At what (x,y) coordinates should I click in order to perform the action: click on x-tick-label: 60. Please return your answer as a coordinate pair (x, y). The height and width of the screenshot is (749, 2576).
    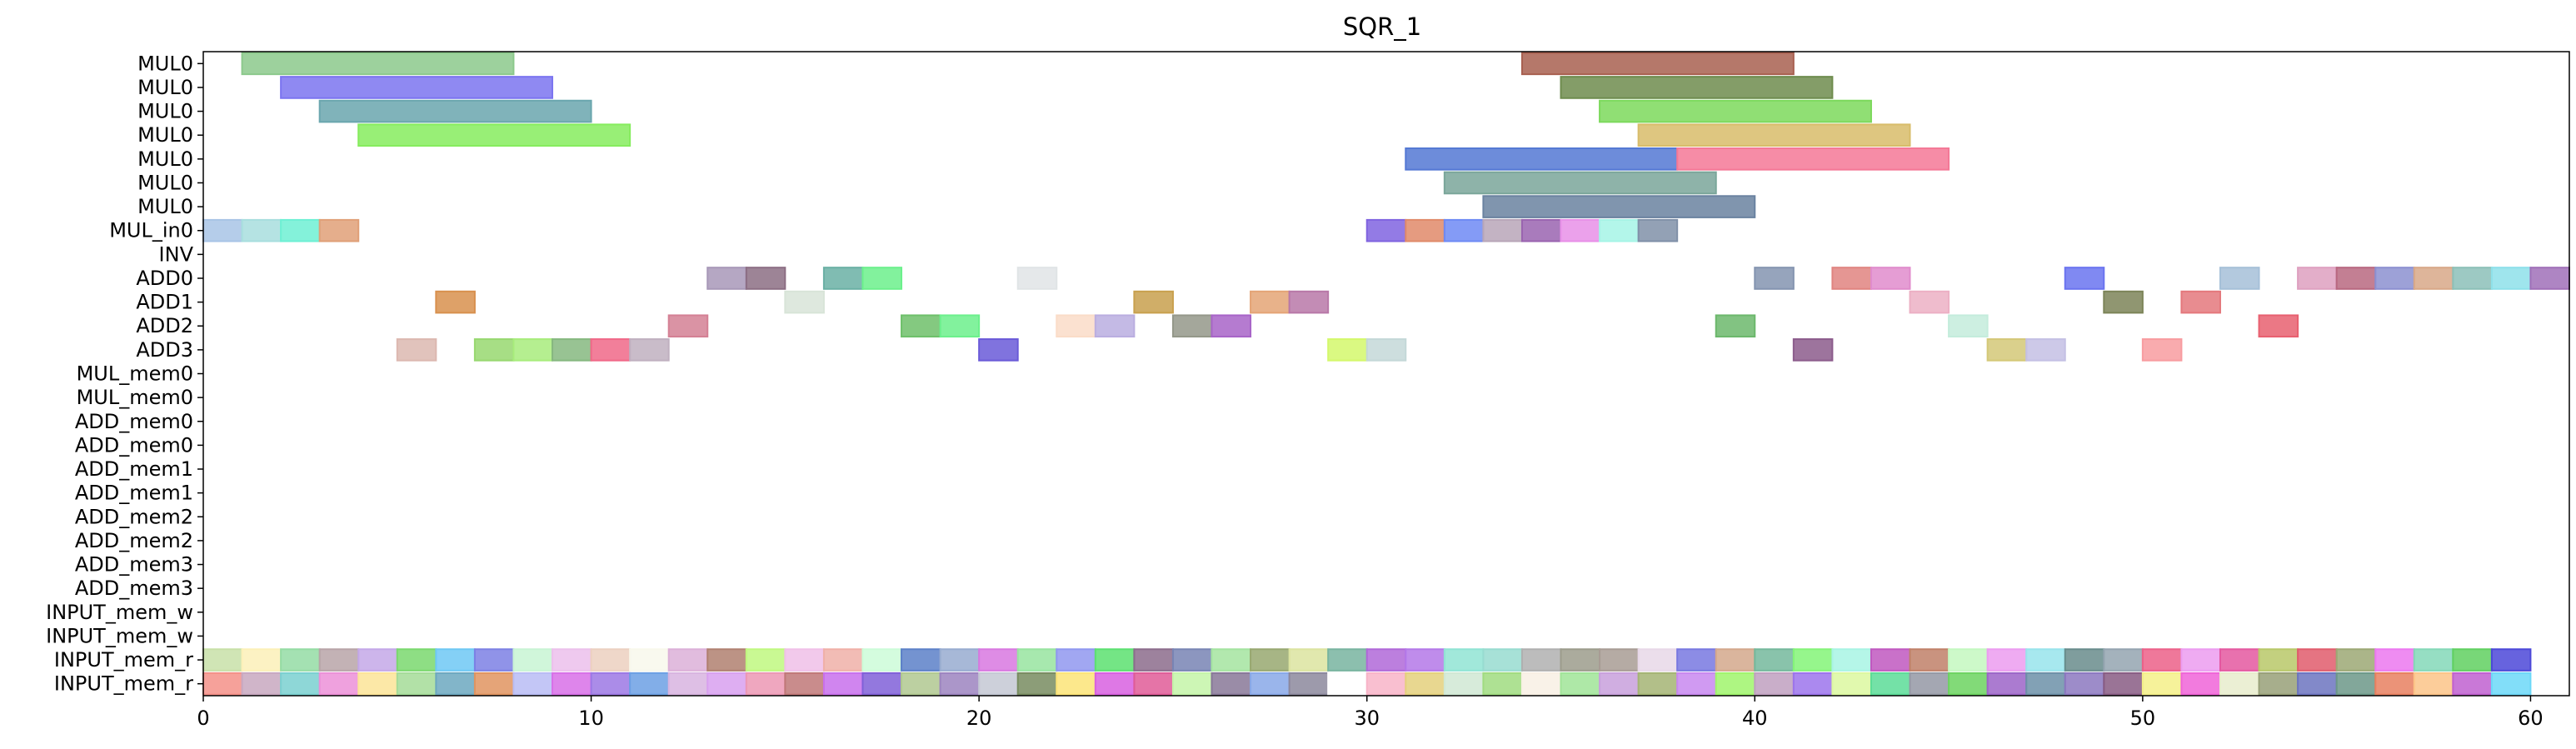
    Looking at the image, I should click on (2531, 718).